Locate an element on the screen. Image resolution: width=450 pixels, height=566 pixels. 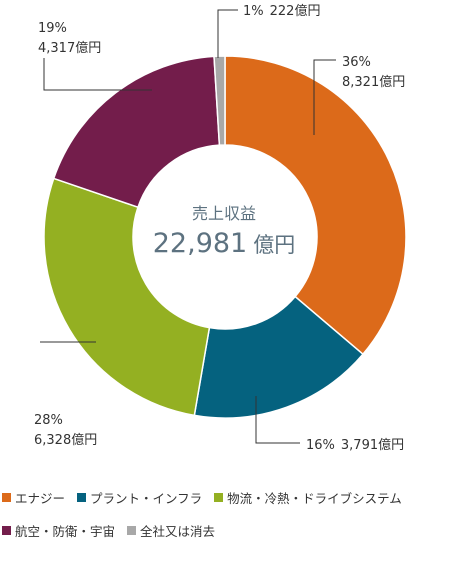
center-total: 22,981 億円 is located at coordinates (224, 243).